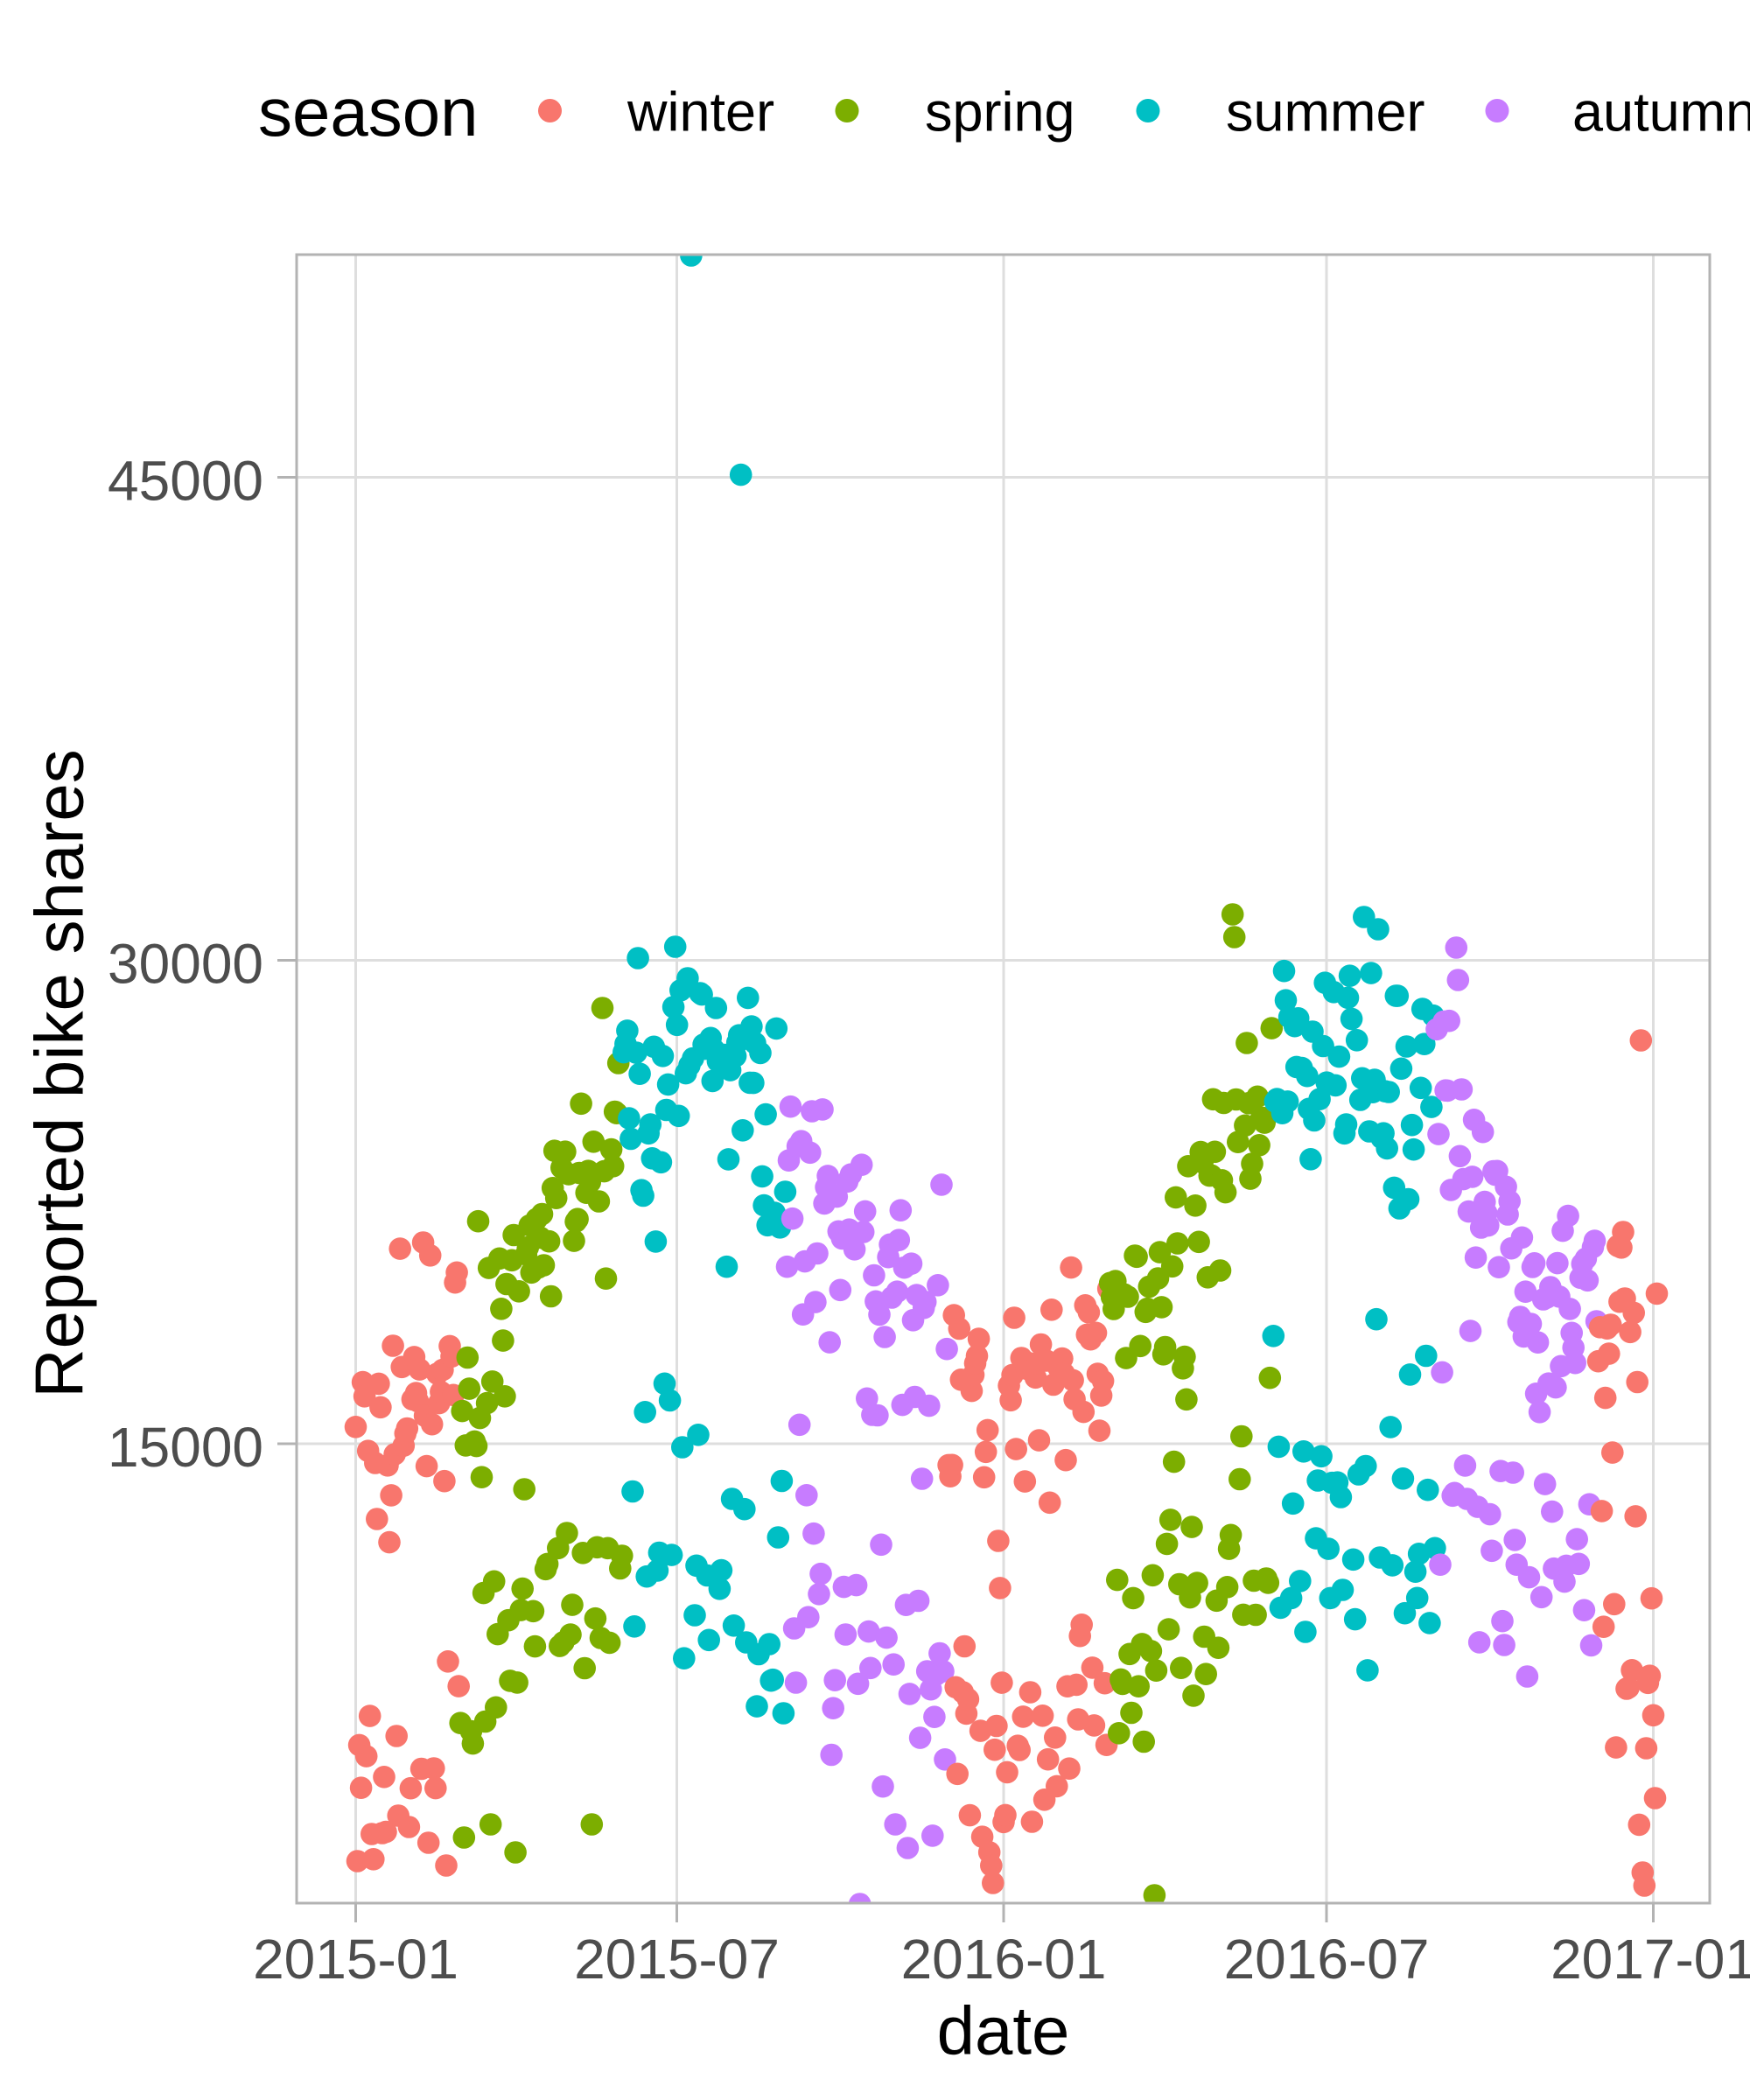 The height and width of the screenshot is (2100, 1750). What do you see at coordinates (1650, 1959) in the screenshot?
I see `svg-text: 2017-01` at bounding box center [1650, 1959].